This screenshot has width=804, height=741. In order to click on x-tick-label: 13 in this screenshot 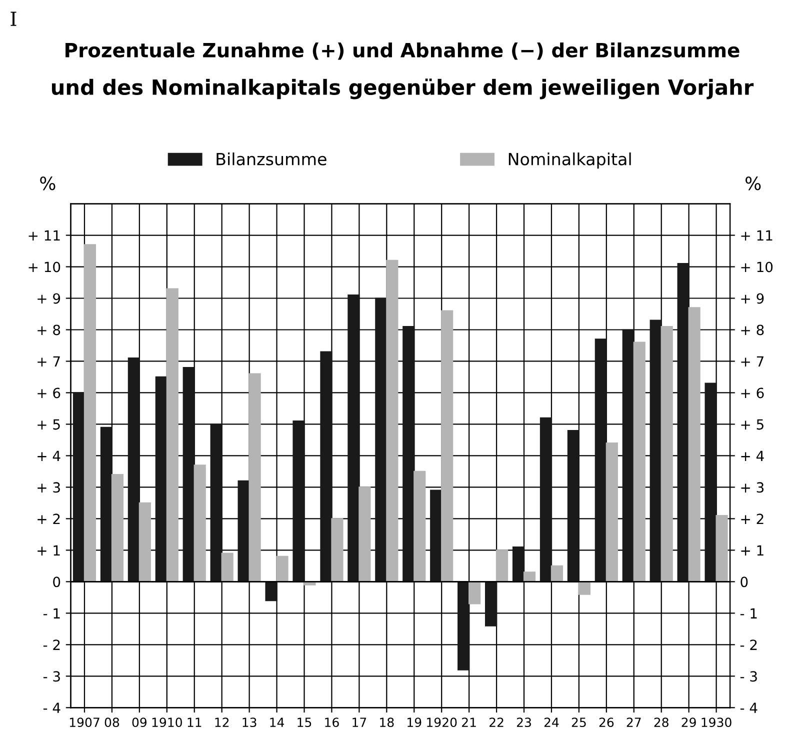, I will do `click(249, 723)`.